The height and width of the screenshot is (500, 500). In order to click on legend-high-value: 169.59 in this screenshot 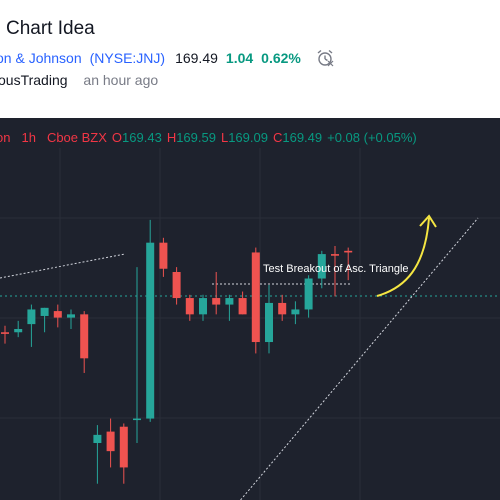, I will do `click(196, 137)`.